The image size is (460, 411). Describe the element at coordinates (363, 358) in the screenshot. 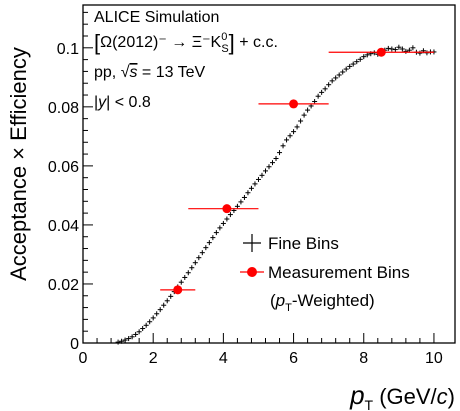

I see `x-tick-label: 8` at that location.